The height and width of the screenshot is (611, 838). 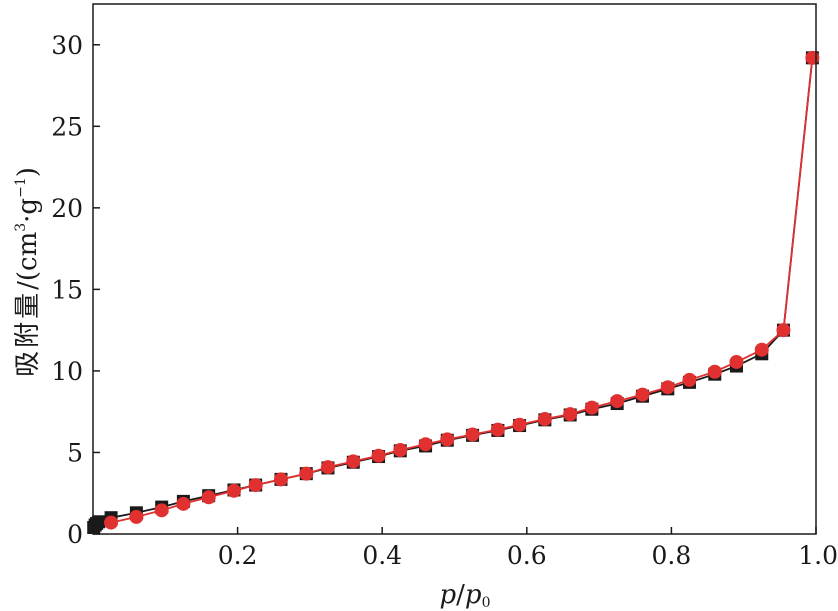 I want to click on x-tick-label: 0.2, so click(x=238, y=555).